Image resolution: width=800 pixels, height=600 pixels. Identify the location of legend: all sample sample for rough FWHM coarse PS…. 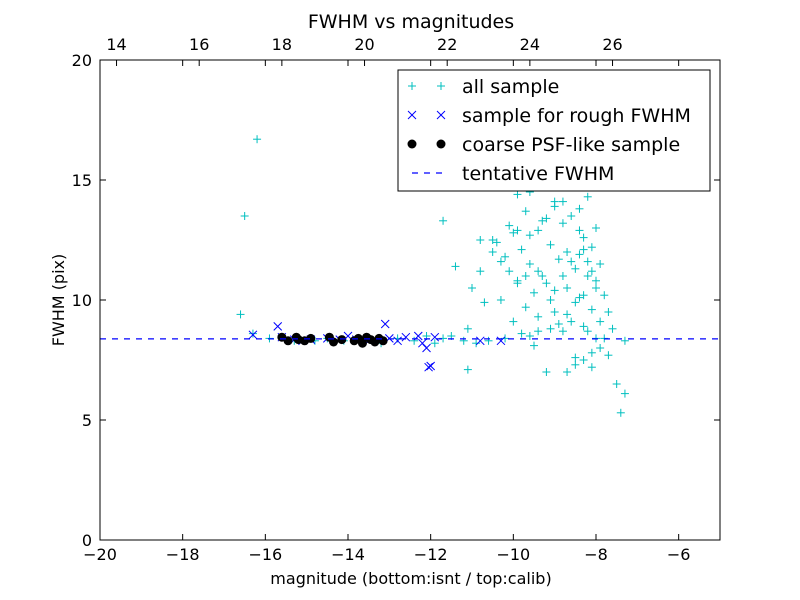
(554, 130).